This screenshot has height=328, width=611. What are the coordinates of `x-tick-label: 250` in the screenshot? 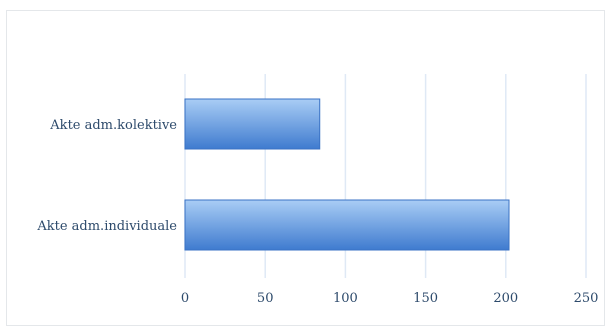 It's located at (586, 298).